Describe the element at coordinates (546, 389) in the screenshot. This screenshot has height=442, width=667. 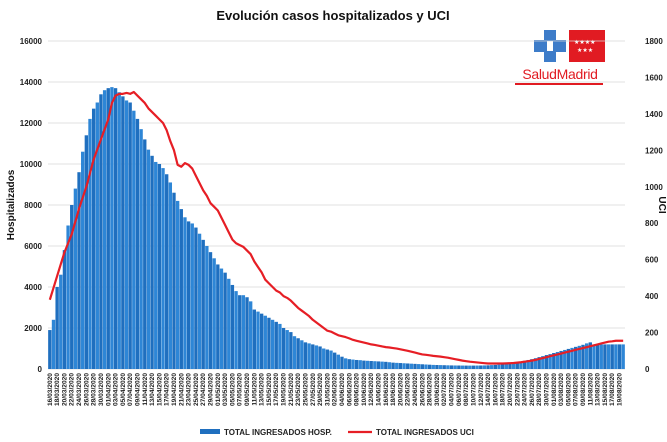
I see `x-tick-label: 30/07/2020` at that location.